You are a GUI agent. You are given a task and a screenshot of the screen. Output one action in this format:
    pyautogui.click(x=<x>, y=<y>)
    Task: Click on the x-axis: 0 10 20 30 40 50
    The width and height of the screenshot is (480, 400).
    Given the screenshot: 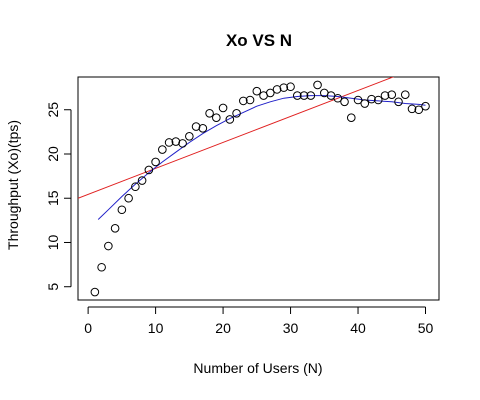 What is the action you would take?
    pyautogui.click(x=259, y=321)
    